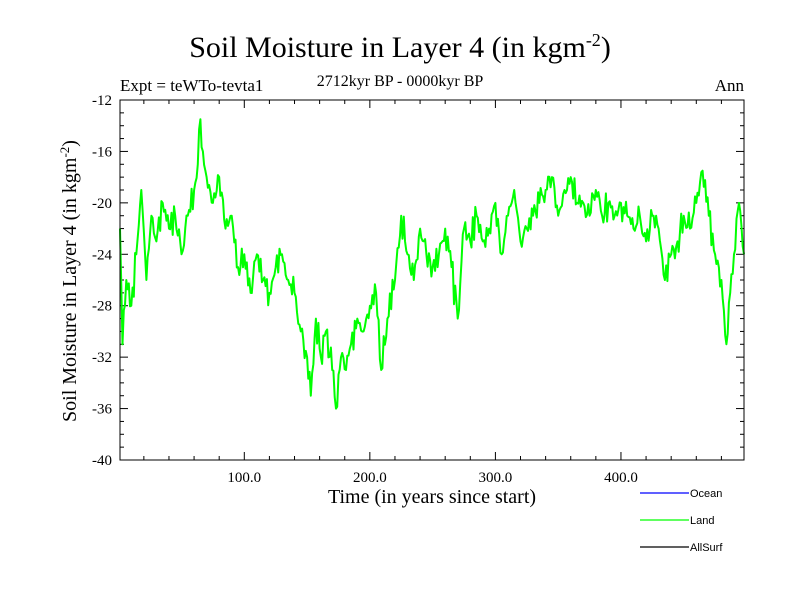 The image size is (800, 600). I want to click on y-axis-title: Soil Moisture in Layer 4 (in kgm-2), so click(69, 281).